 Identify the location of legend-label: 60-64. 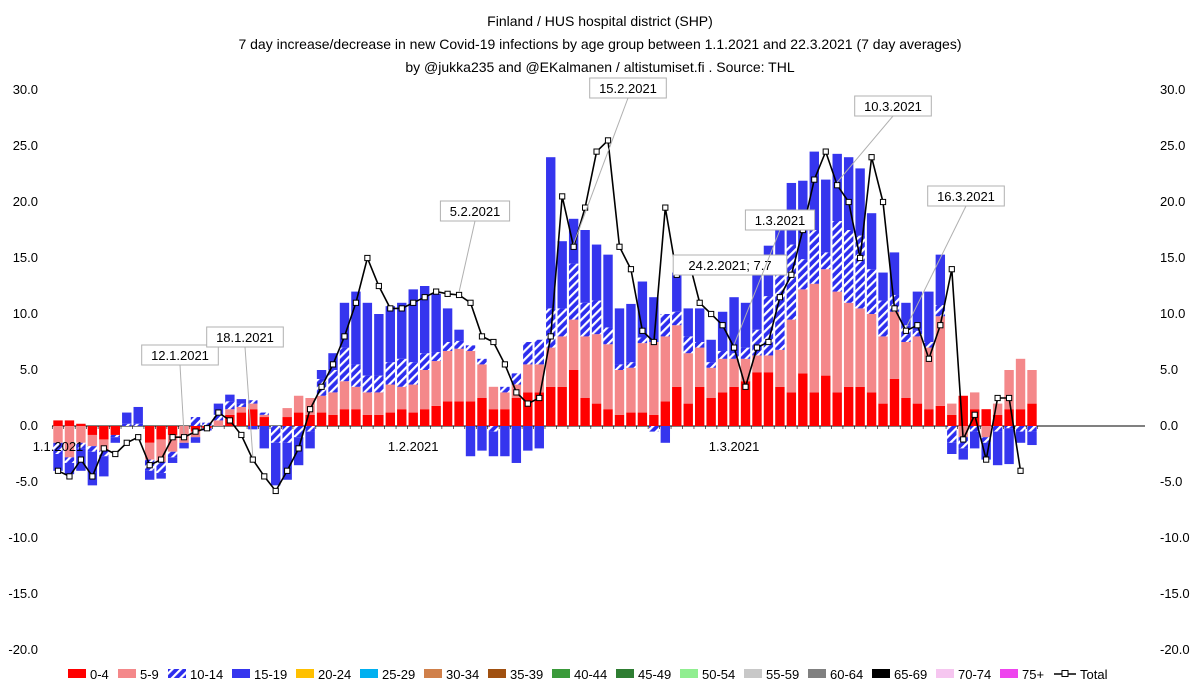
(846, 674).